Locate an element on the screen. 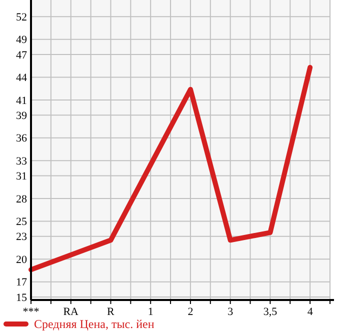 The image size is (345, 335). x-tick-label: RA is located at coordinates (71, 312).